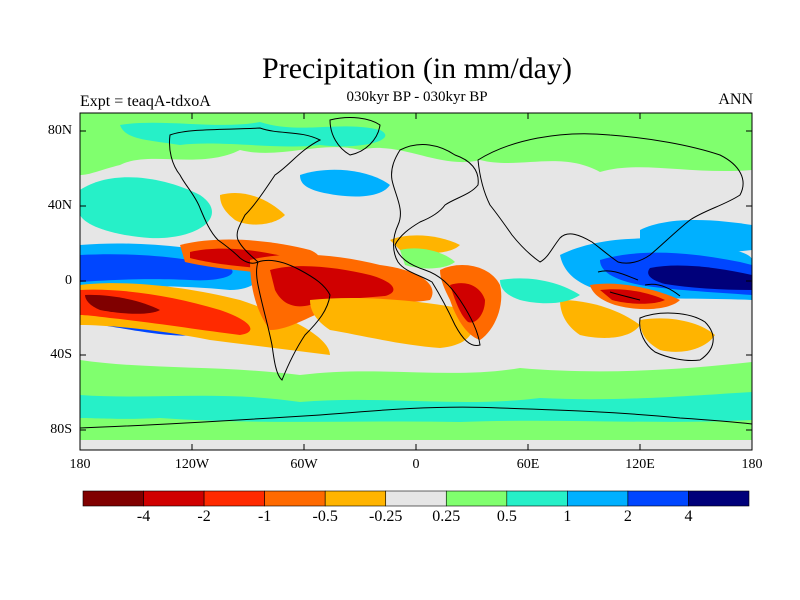 Image resolution: width=800 pixels, height=600 pixels. I want to click on lat-tick-label: 40N, so click(59, 205).